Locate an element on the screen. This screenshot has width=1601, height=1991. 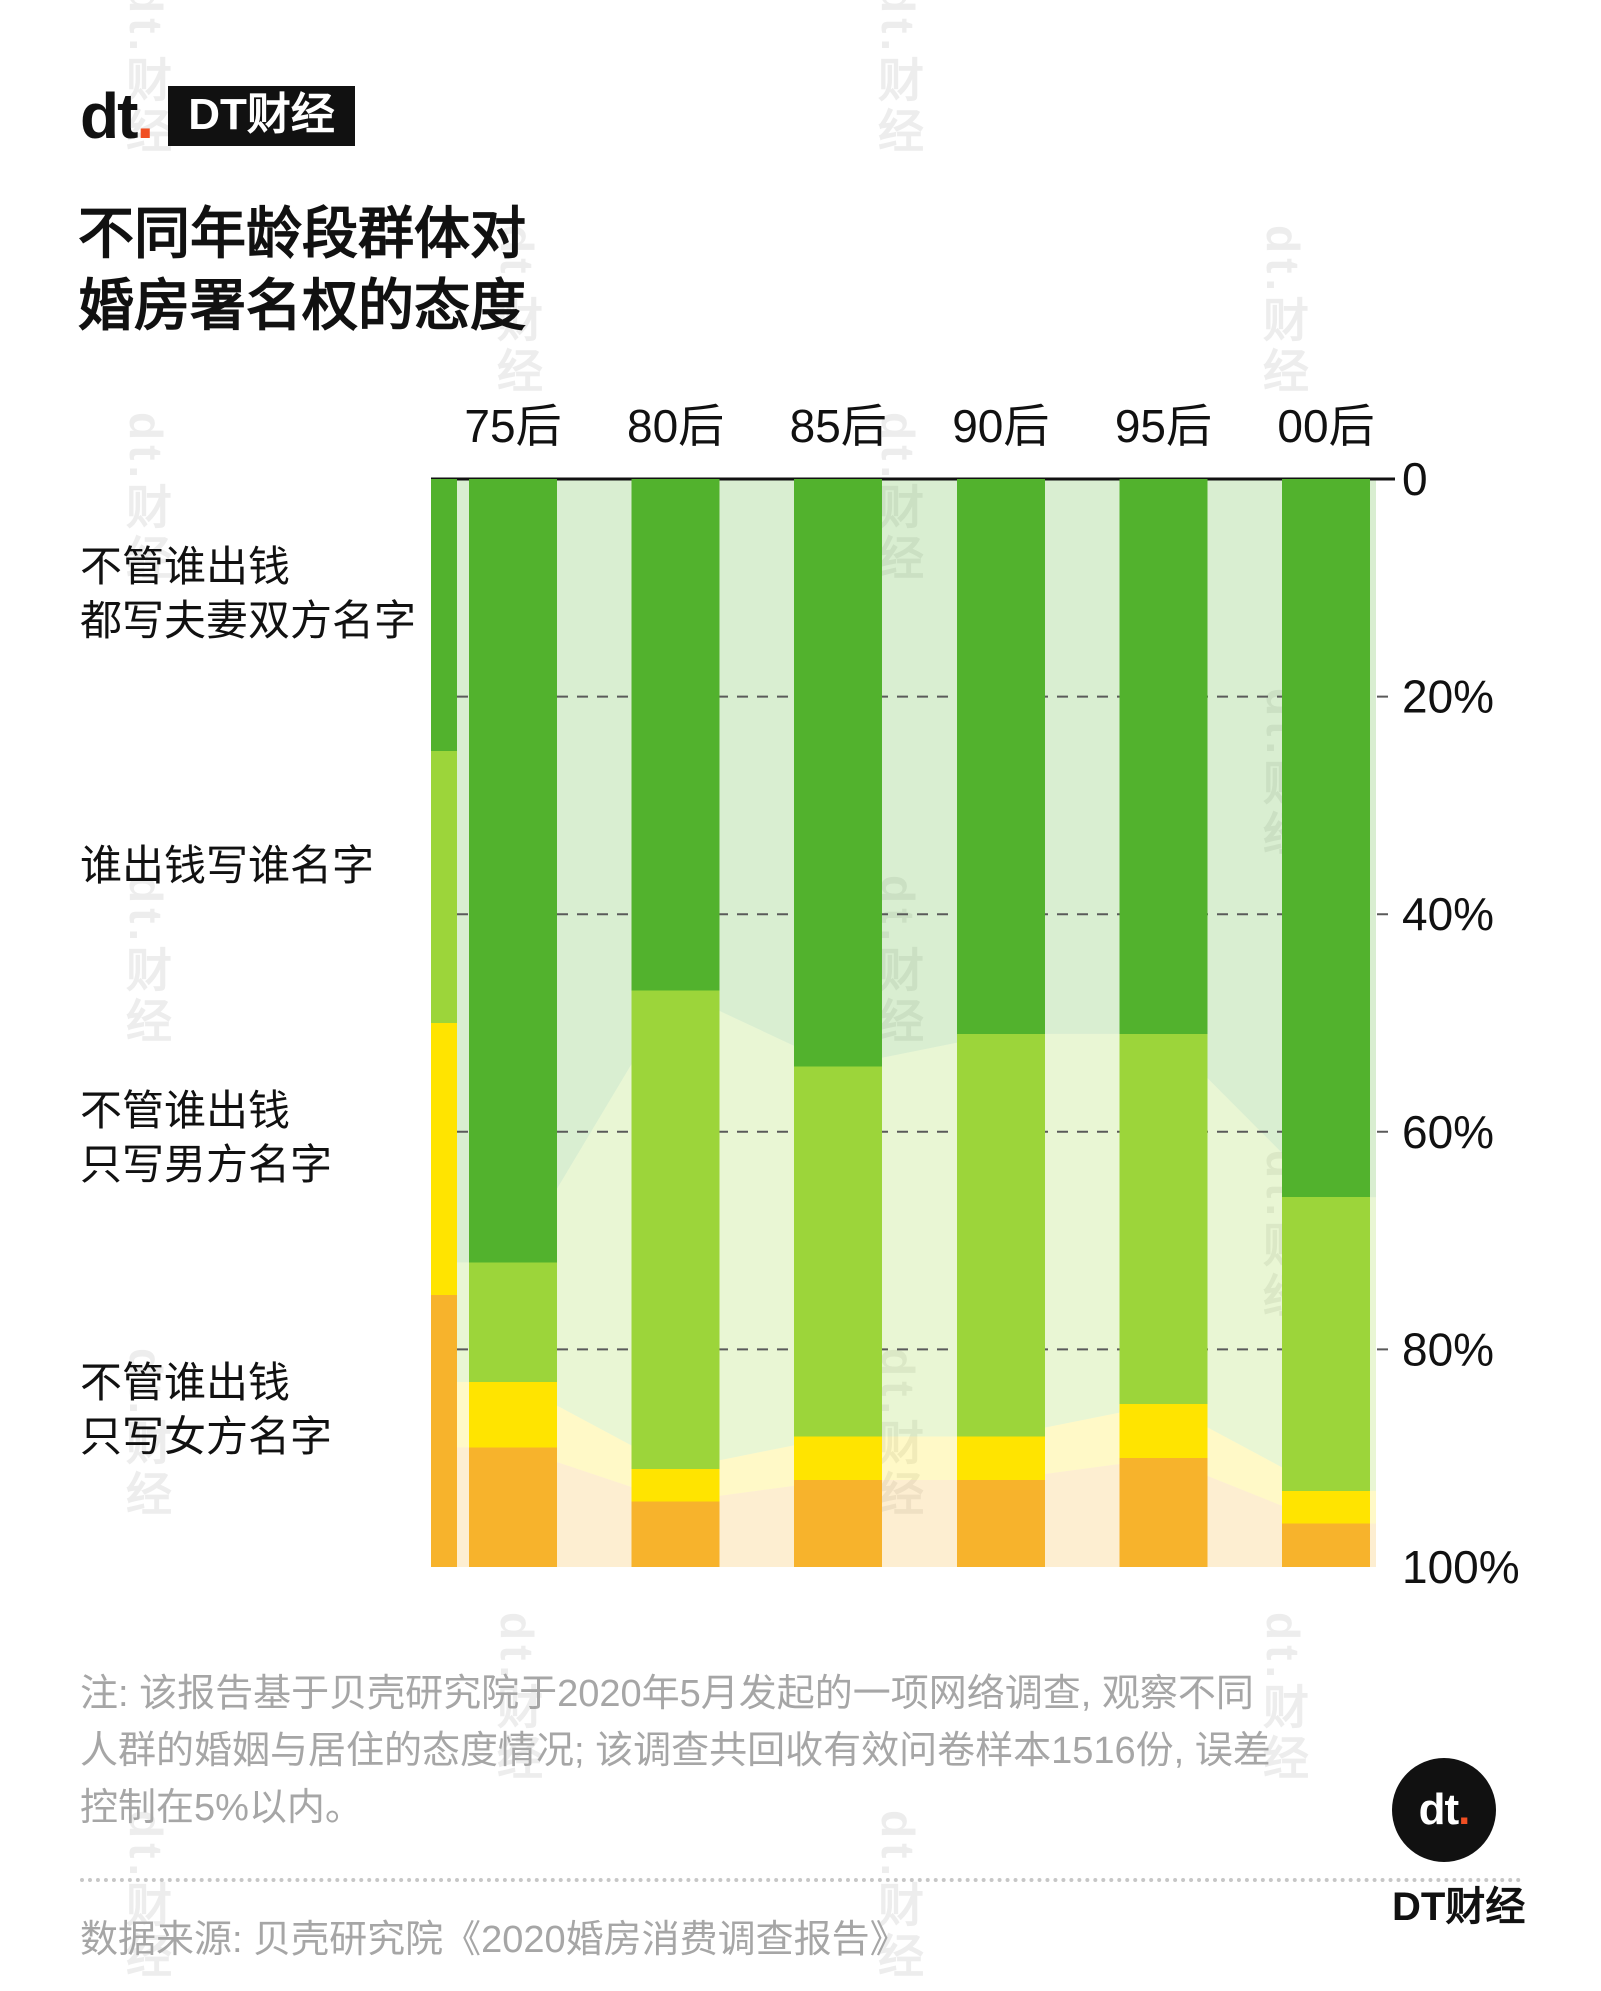
dt-logo: dt. DT财经 is located at coordinates (217, 116).